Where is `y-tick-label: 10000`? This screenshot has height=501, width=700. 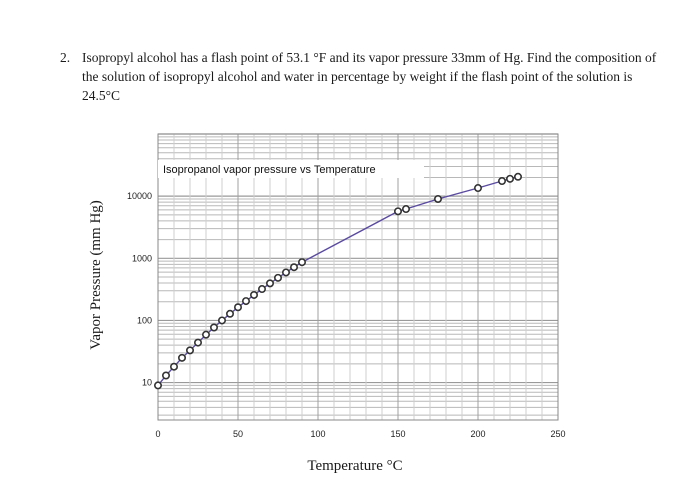
y-tick-label: 10000 is located at coordinates (139, 196).